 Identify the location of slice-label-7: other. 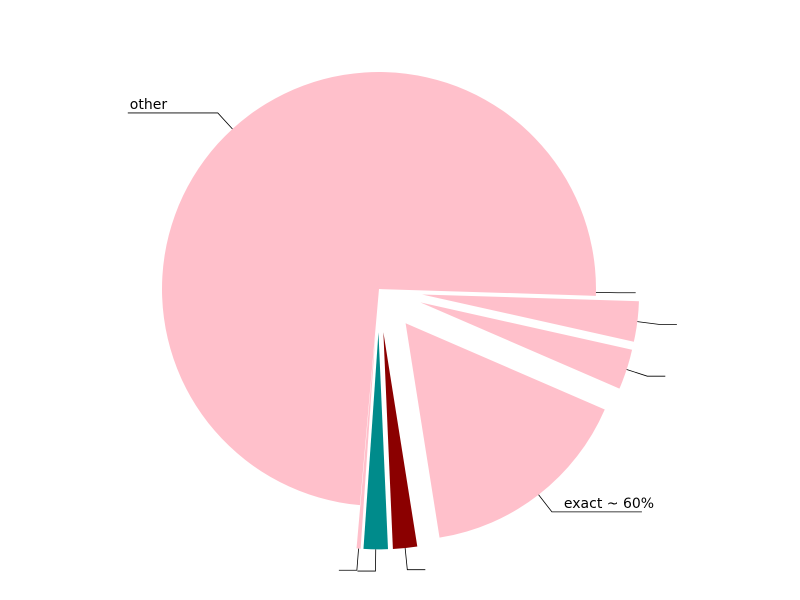
(149, 105).